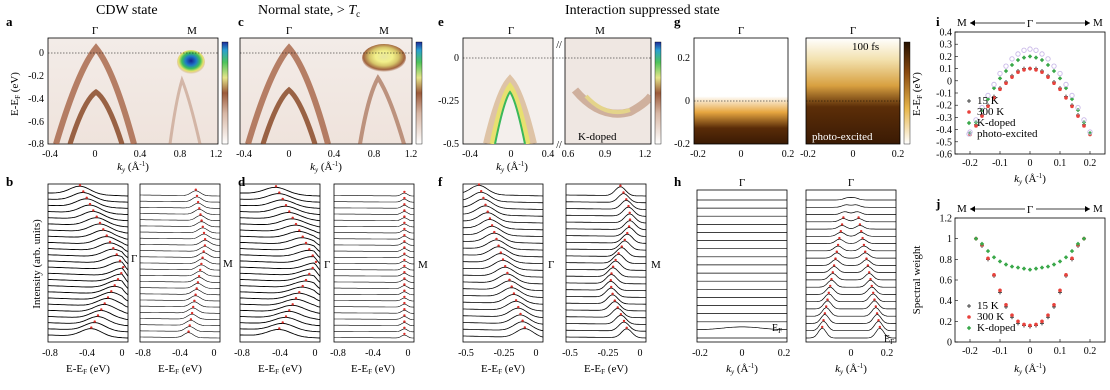 The width and height of the screenshot is (1110, 390). What do you see at coordinates (988, 101) in the screenshot?
I see `legend-label: 15 K` at bounding box center [988, 101].